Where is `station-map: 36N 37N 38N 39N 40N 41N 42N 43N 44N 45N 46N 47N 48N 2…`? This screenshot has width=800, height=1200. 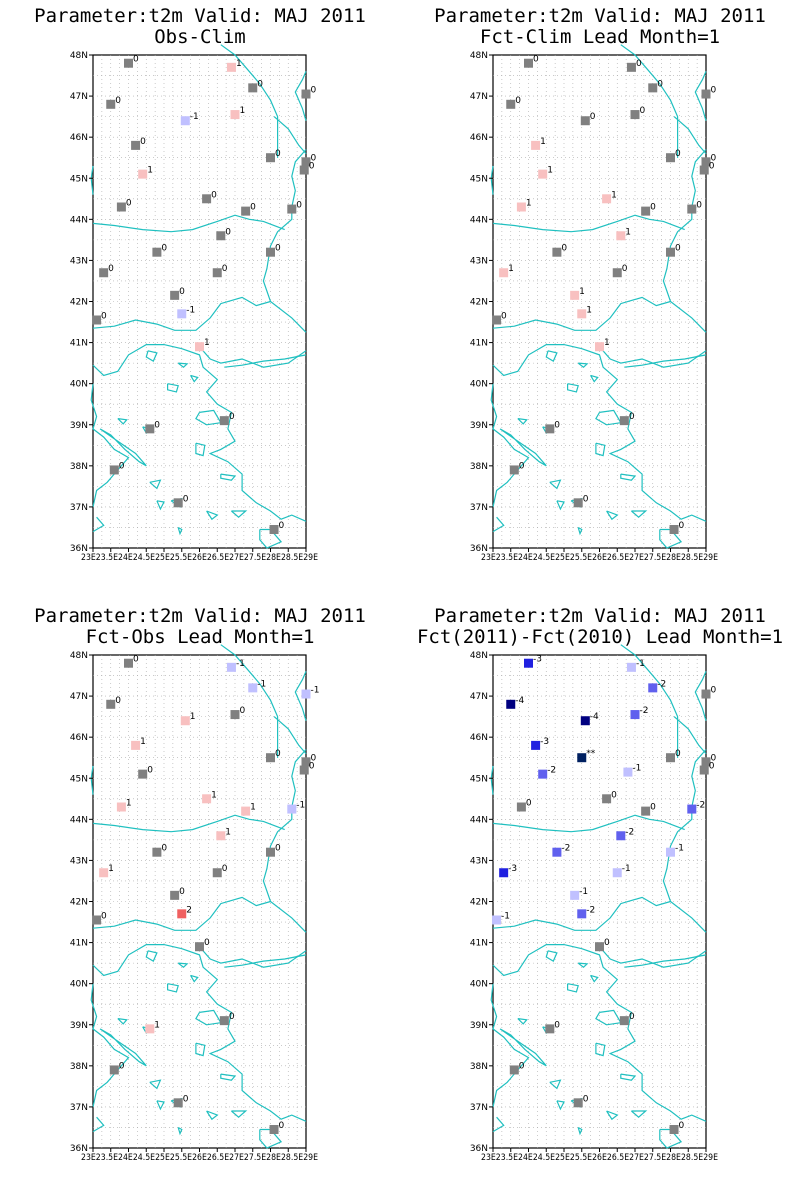 station-map: 36N 37N 38N 39N 40N 41N 42N 43N 44N 45N 46N 47N 48N 2… is located at coordinates (194, 903).